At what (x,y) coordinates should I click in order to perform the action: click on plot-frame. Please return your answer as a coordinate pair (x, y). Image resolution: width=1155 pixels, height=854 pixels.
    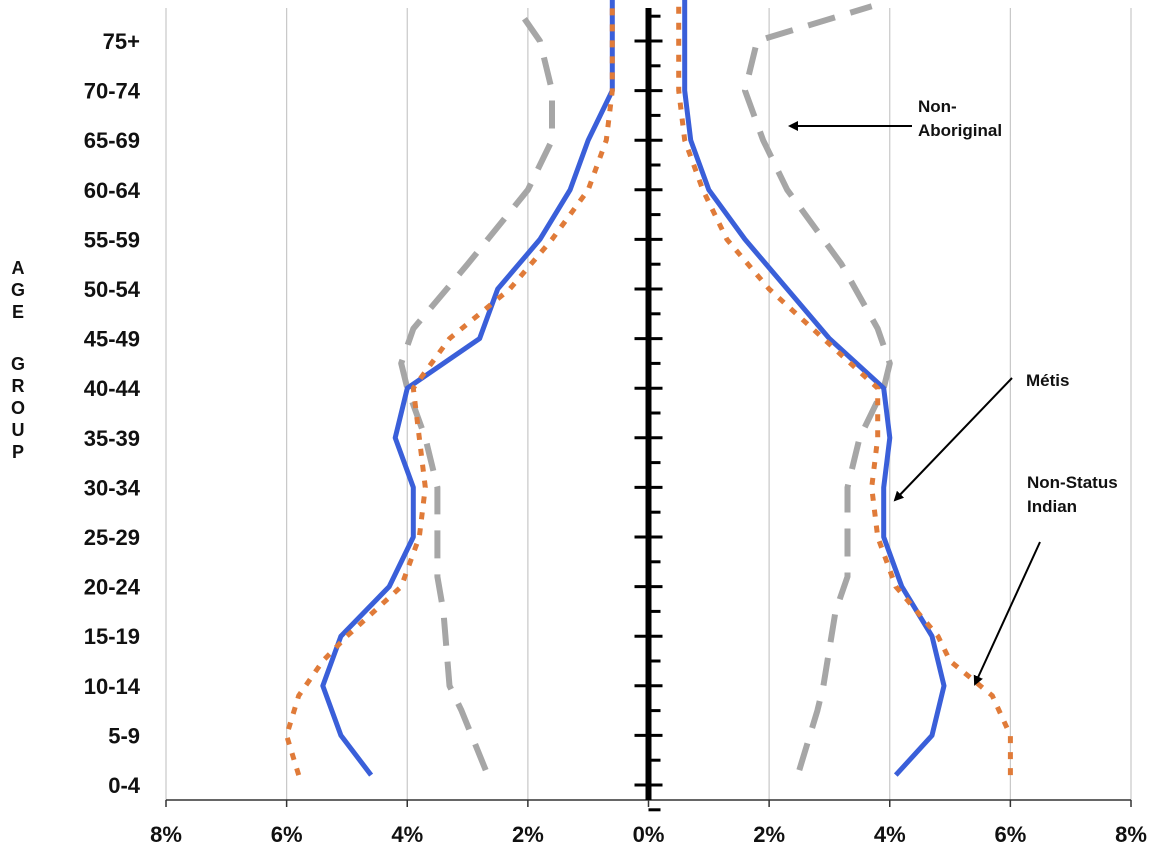
    Looking at the image, I should click on (648, 803).